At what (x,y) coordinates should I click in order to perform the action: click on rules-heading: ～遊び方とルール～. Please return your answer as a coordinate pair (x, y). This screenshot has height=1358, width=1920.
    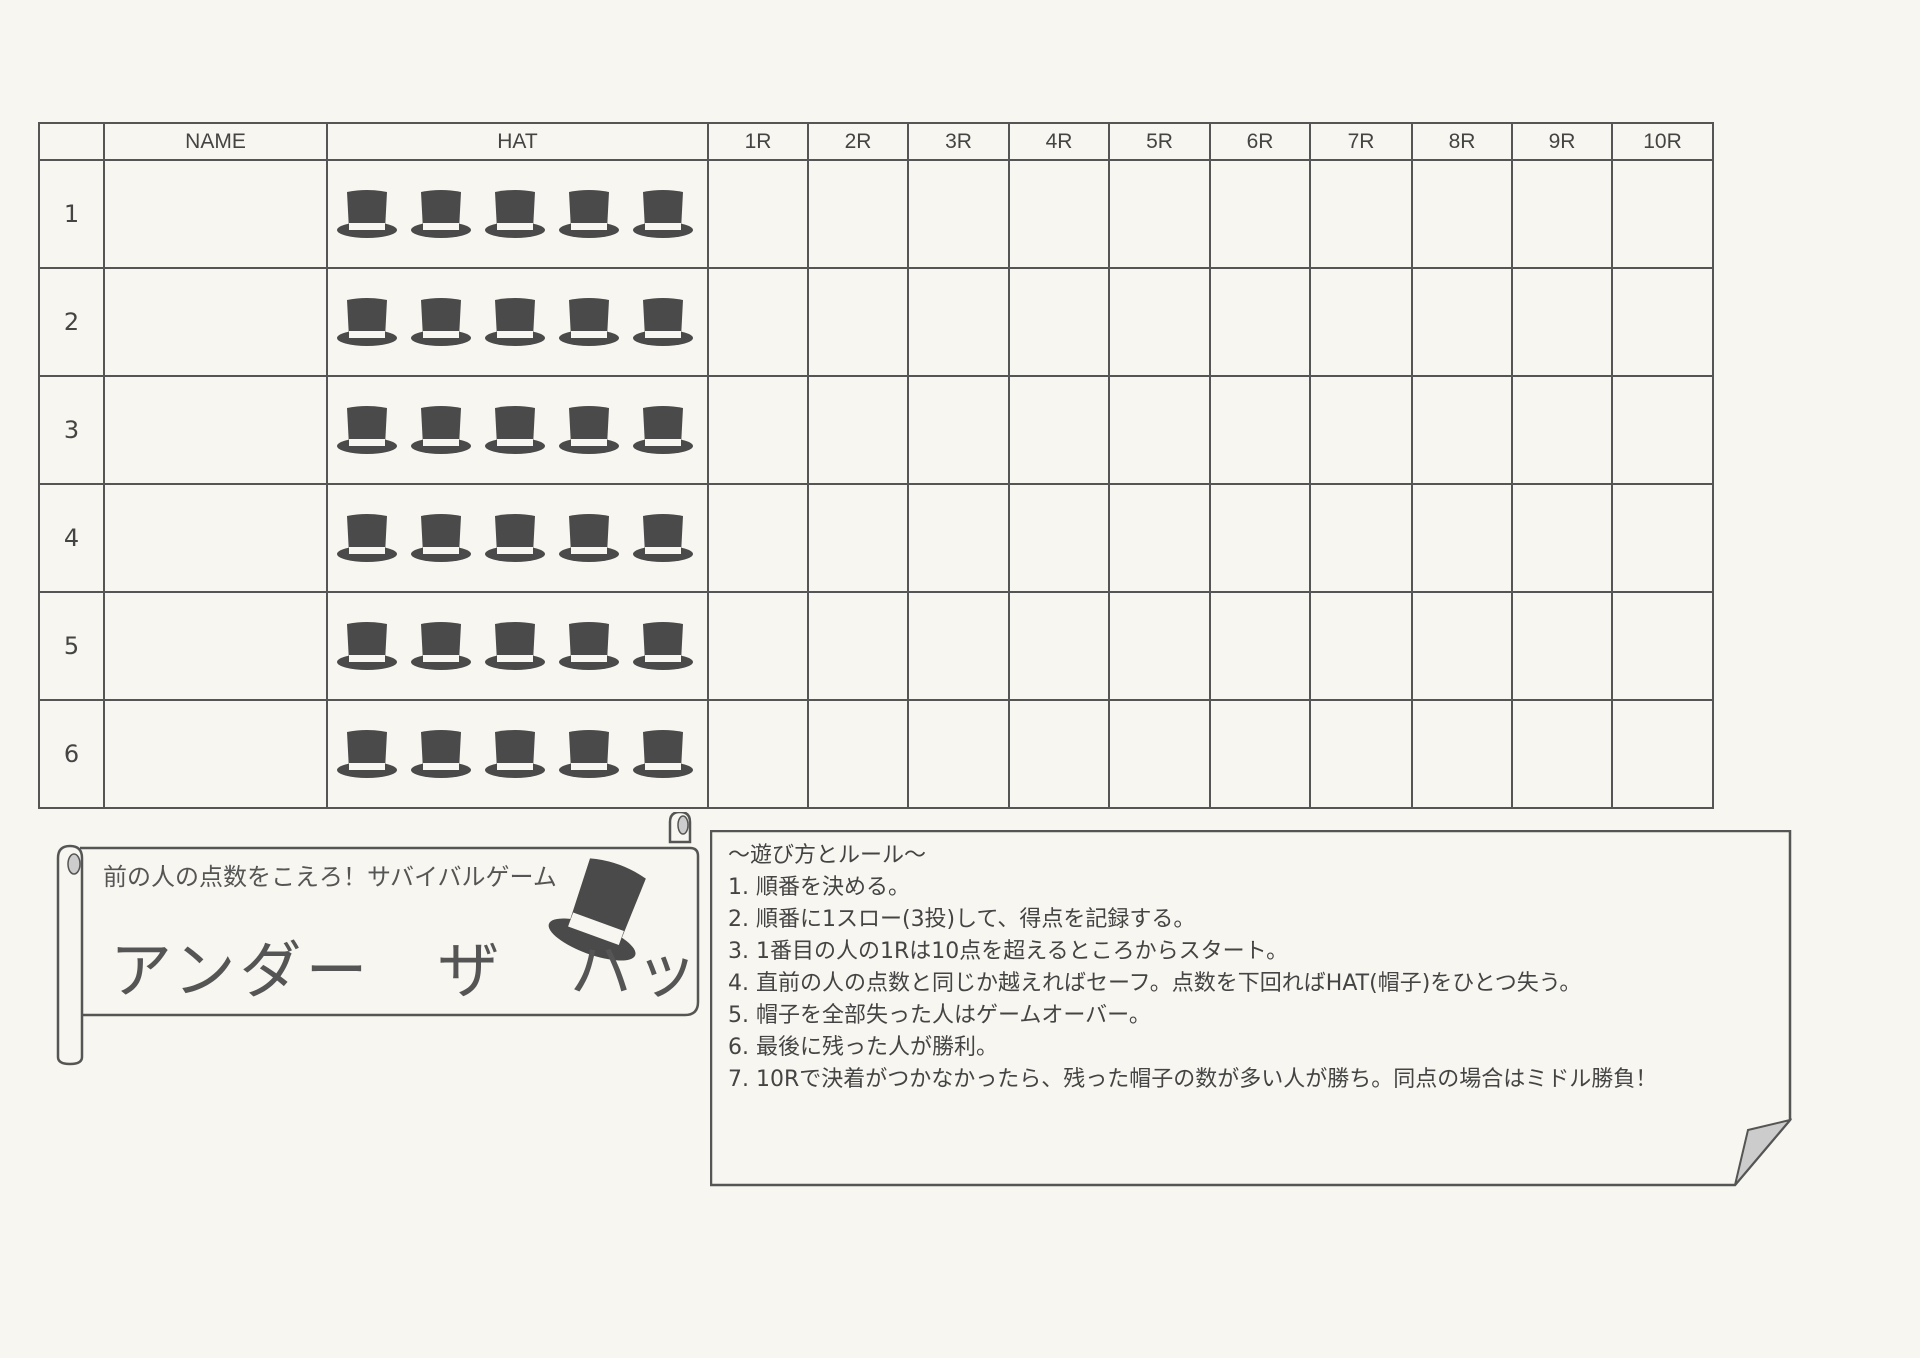
    Looking at the image, I should click on (827, 855).